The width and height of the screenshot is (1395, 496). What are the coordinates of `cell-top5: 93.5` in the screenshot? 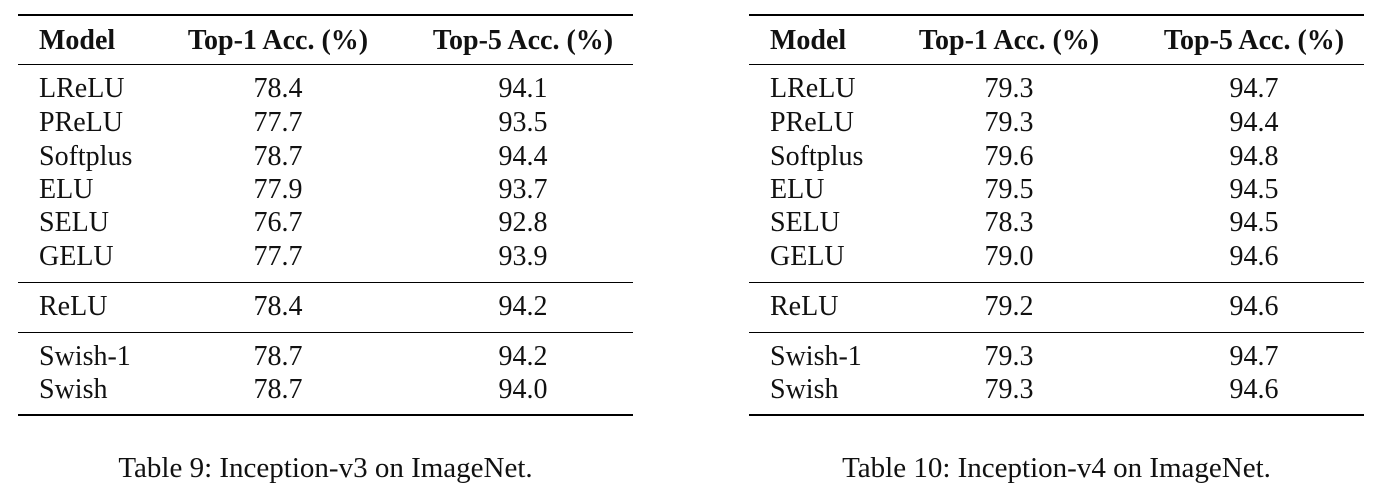 It's located at (523, 122).